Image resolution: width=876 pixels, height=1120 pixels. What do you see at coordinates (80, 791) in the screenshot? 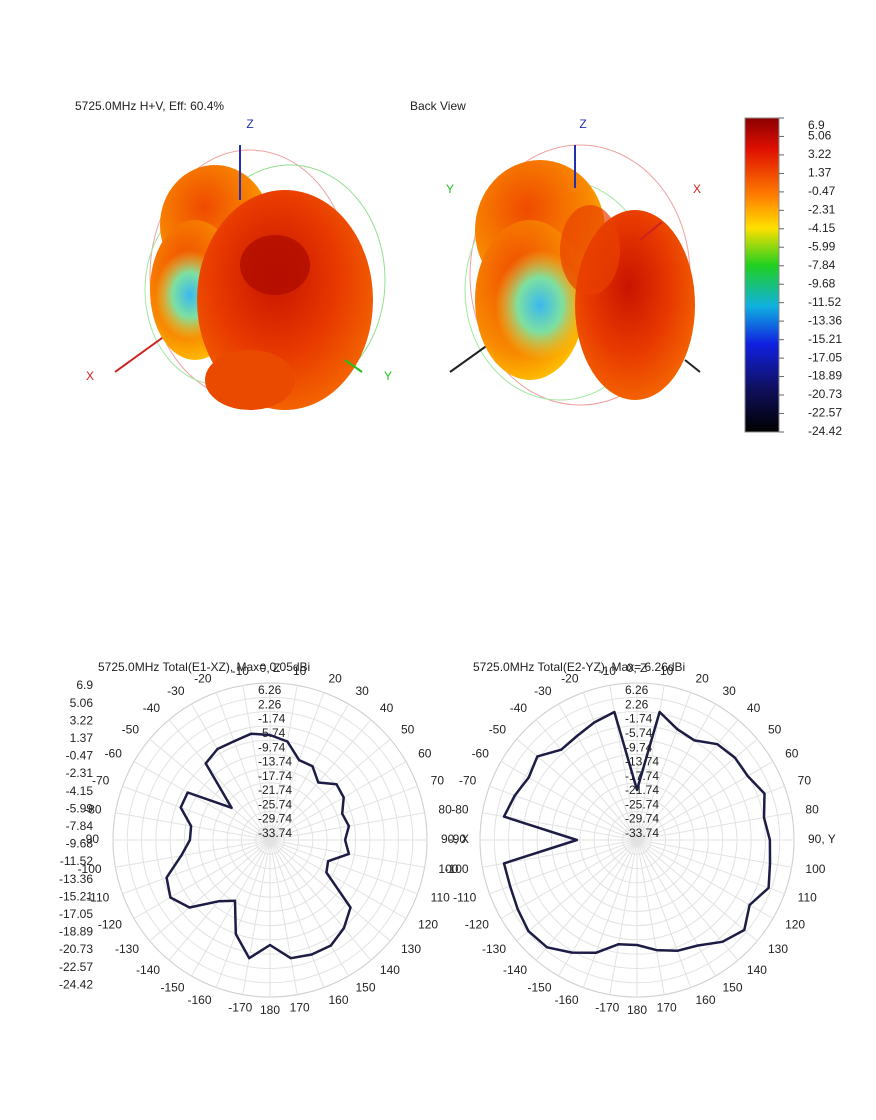
I see `scale-label: -4.15` at bounding box center [80, 791].